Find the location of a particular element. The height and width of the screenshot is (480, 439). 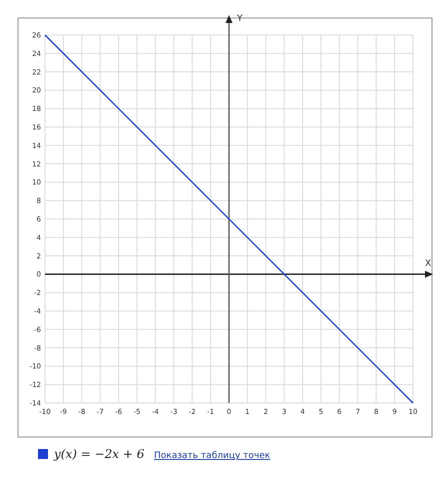

text: Показать таблицу точек is located at coordinates (212, 456).